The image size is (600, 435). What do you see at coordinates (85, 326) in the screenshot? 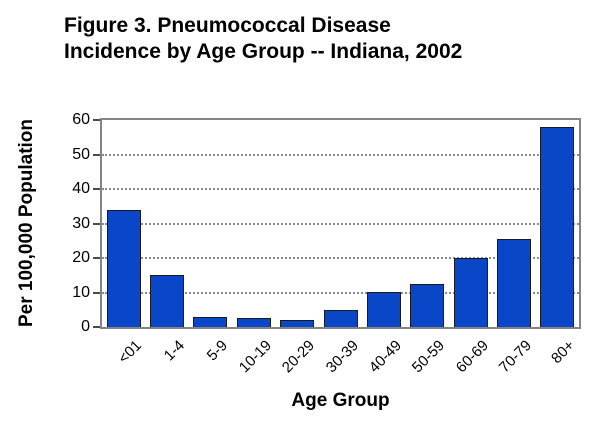
I see `y-tick-label-0: 0` at bounding box center [85, 326].